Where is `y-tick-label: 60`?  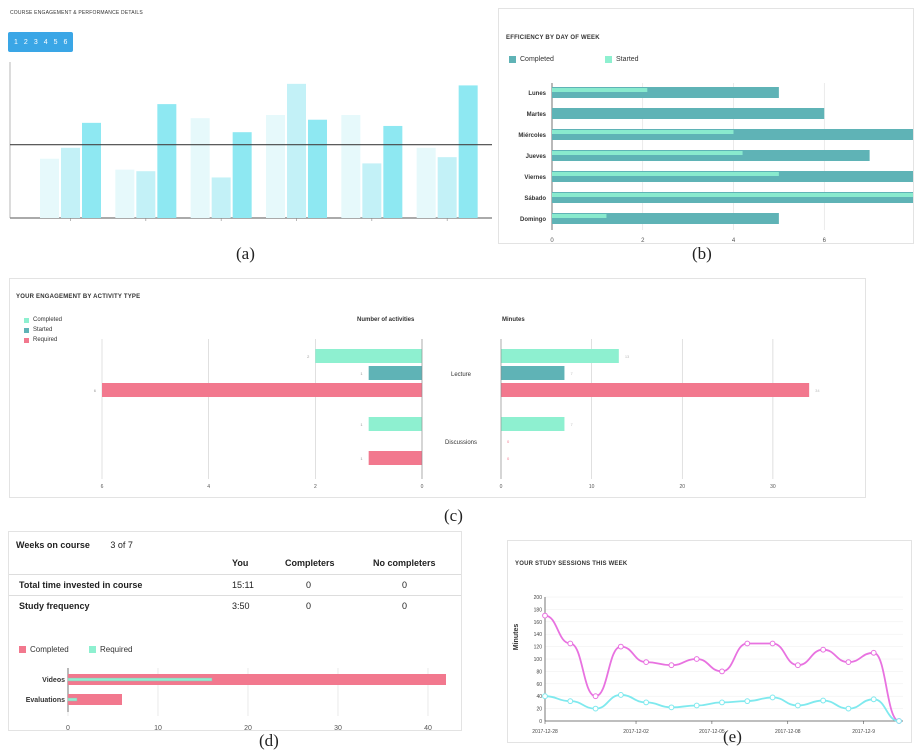 y-tick-label: 60 is located at coordinates (539, 685).